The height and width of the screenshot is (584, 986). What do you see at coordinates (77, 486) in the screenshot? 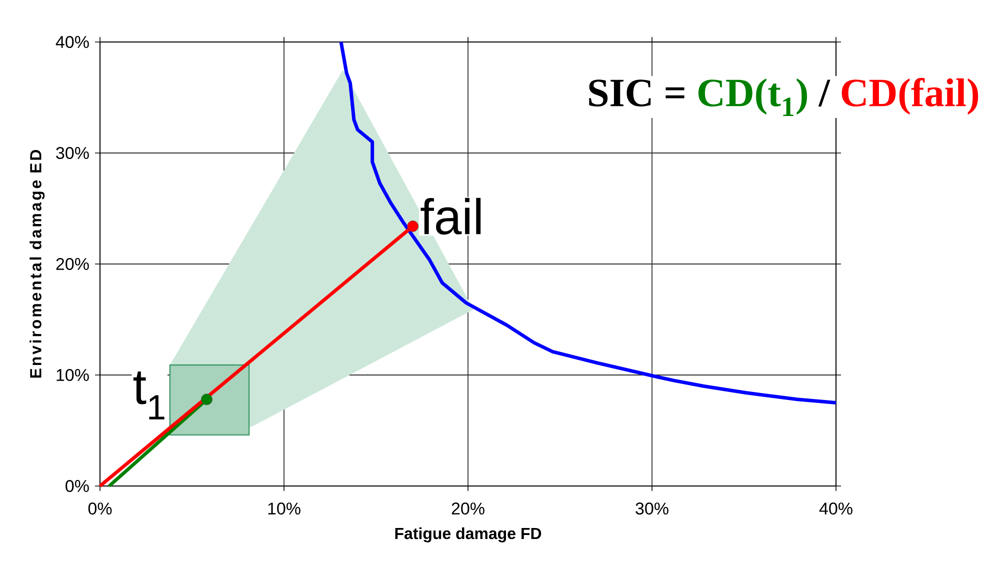
I see `y-tick-label: 0%` at bounding box center [77, 486].